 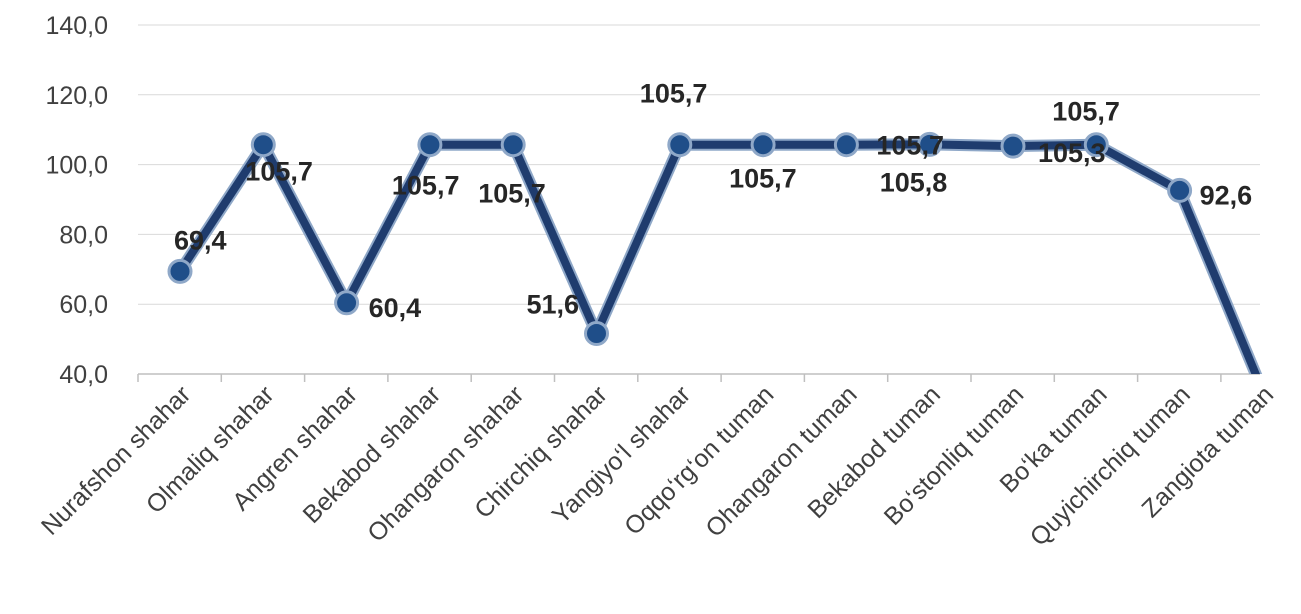 What do you see at coordinates (83, 305) in the screenshot?
I see `y-tick-label: 60,0` at bounding box center [83, 305].